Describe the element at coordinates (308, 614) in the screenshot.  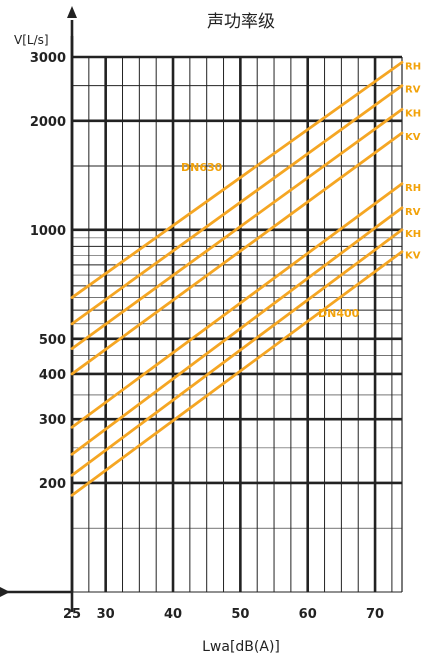
I see `x-tick-label: 60` at that location.